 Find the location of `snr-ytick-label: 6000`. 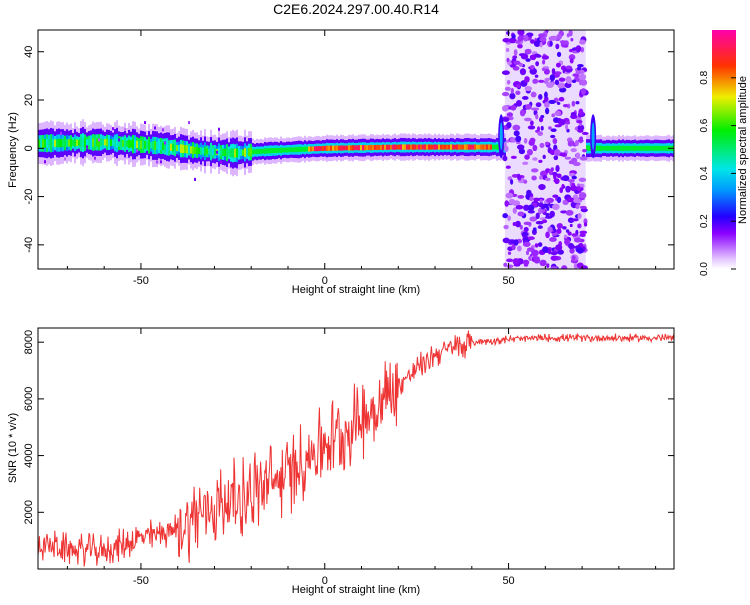

snr-ytick-label: 6000 is located at coordinates (29, 399).